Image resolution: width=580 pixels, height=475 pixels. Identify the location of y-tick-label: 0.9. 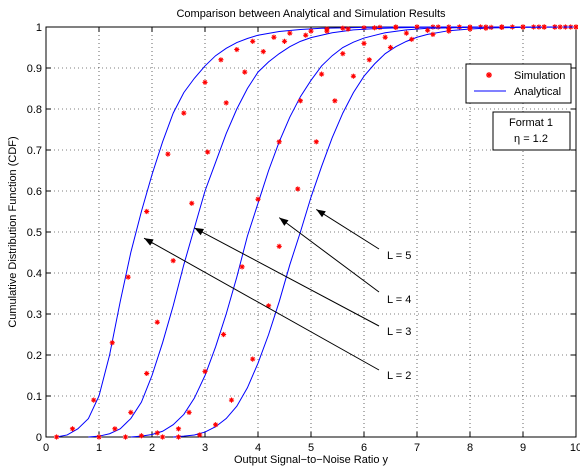
(34, 69).